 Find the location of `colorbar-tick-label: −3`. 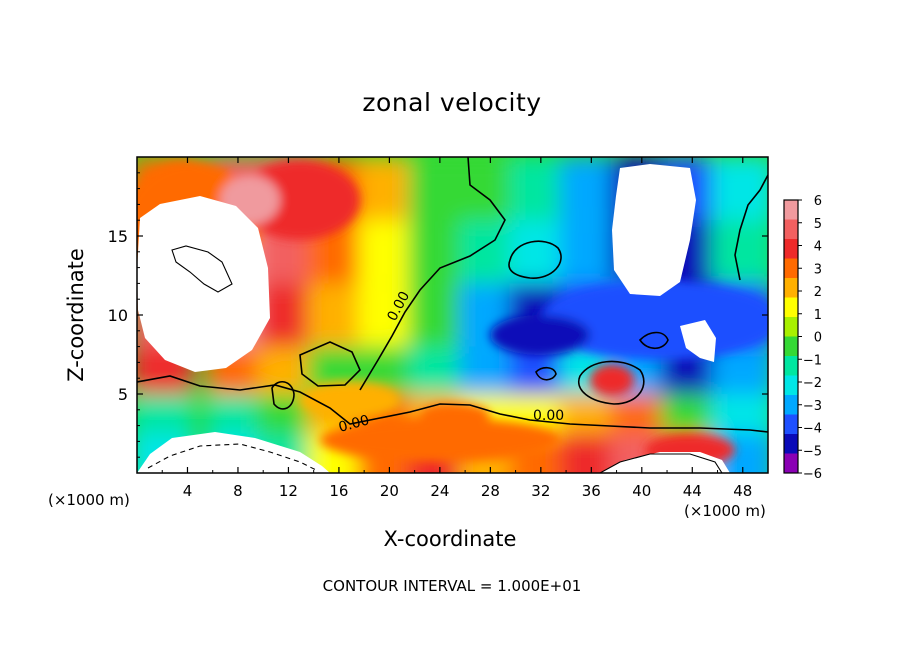

colorbar-tick-label: −3 is located at coordinates (812, 406).